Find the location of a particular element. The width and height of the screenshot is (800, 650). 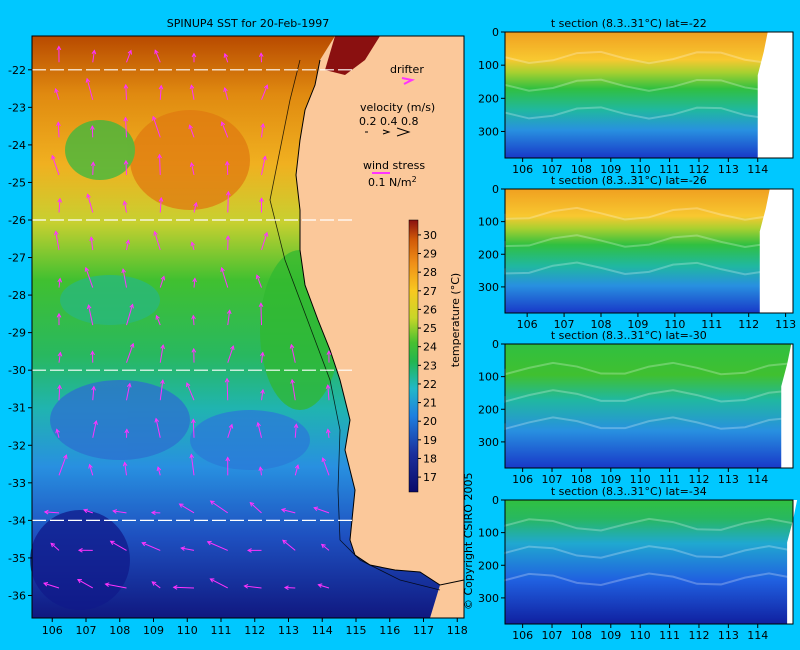

map-y-tick-label: -27 is located at coordinates (17, 258).